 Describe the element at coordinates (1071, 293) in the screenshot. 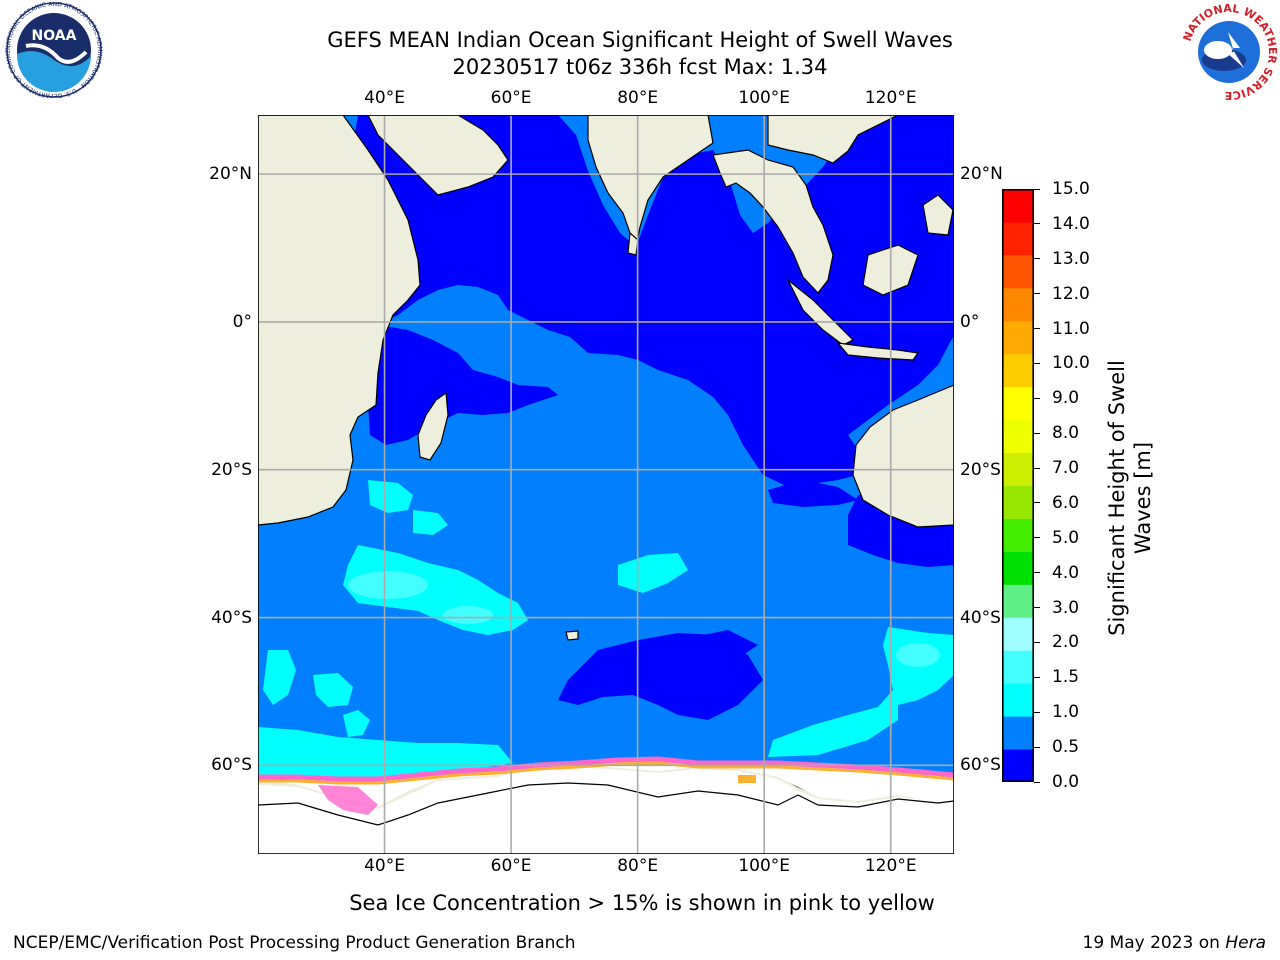

I see `colorbar-label: 12.0` at that location.